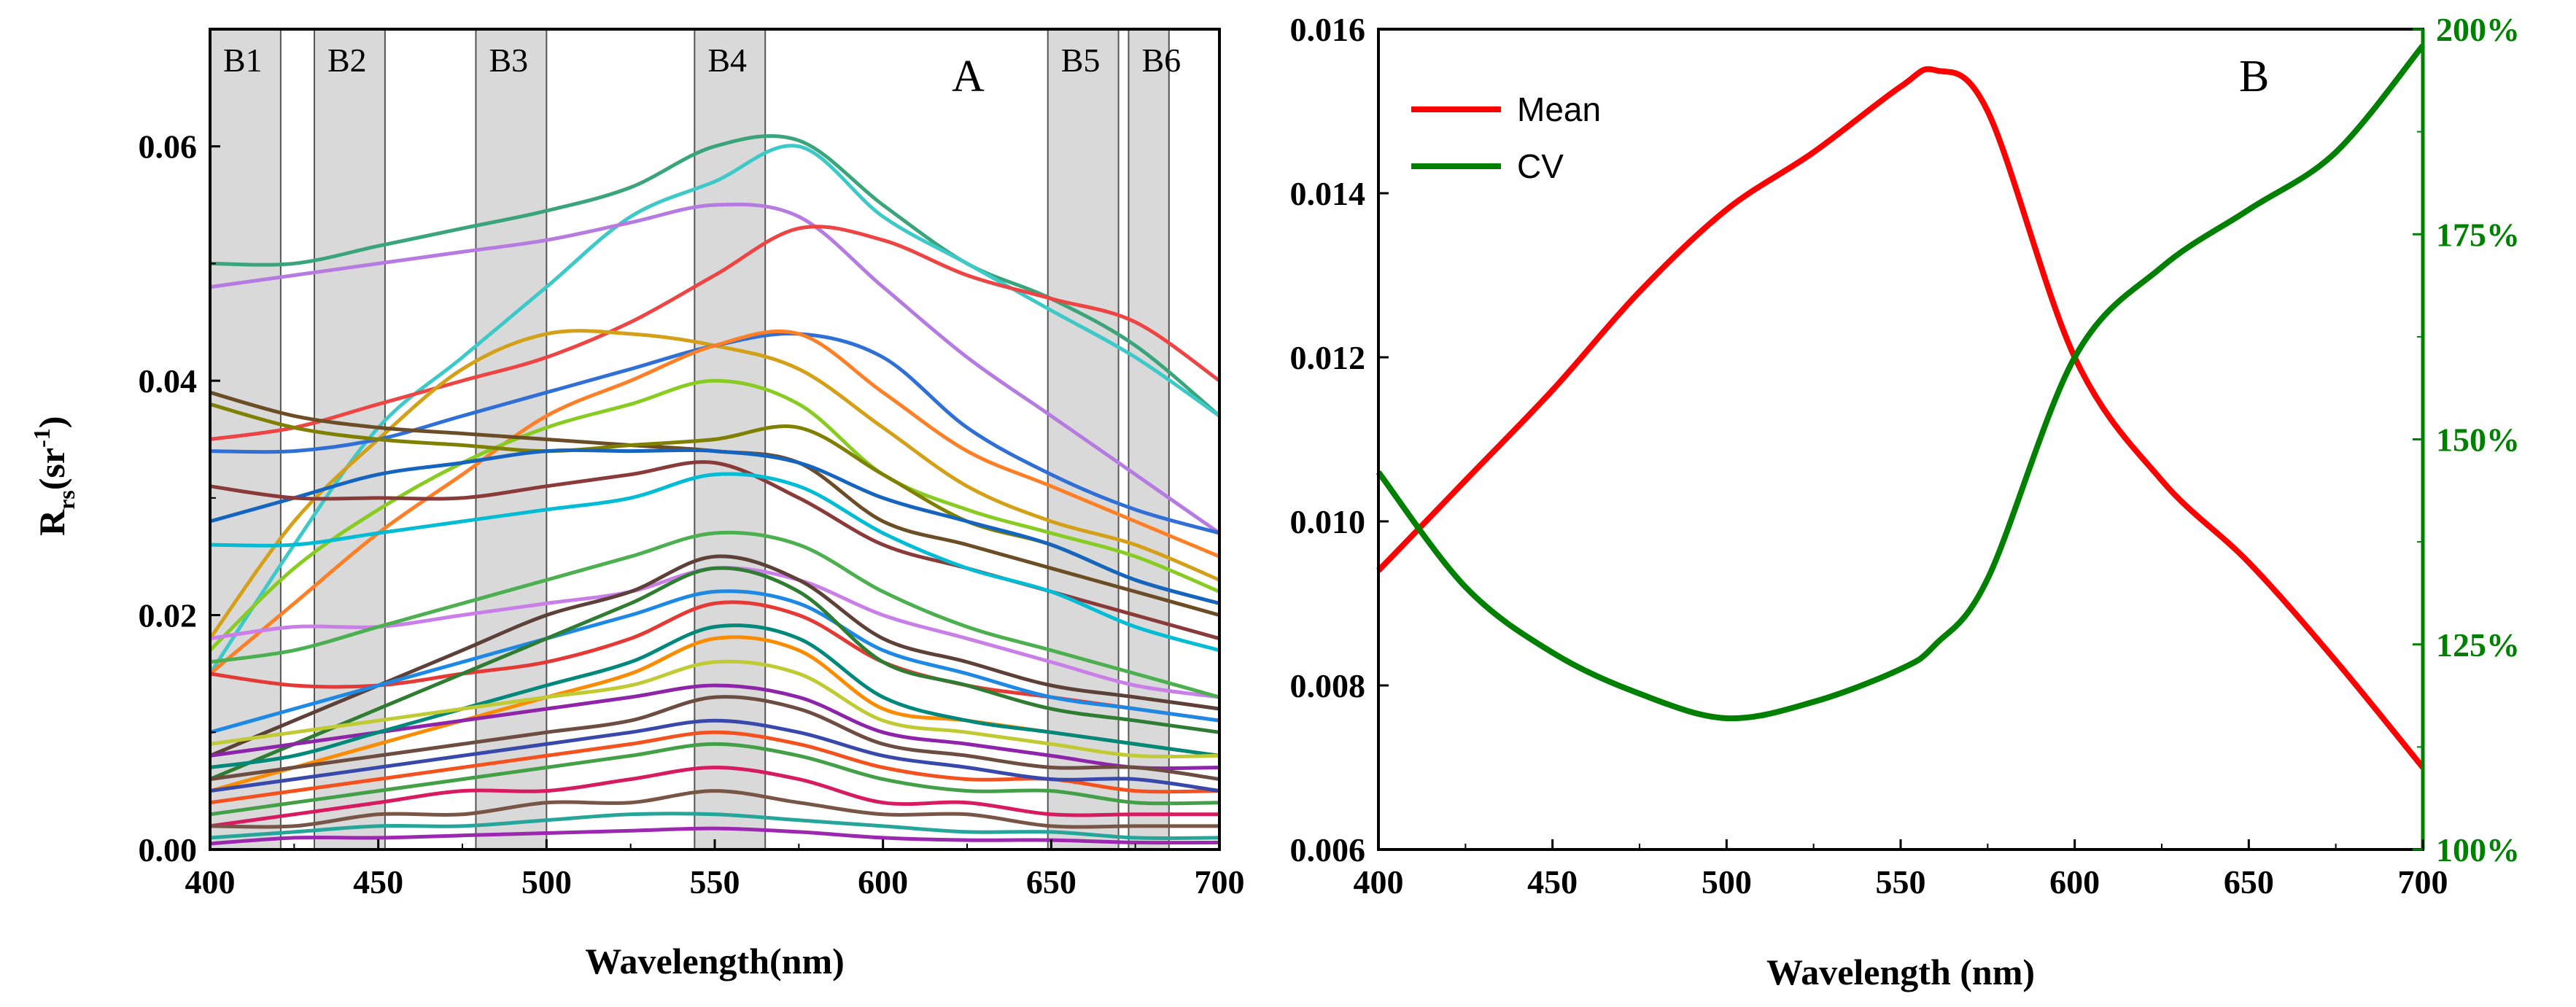 This screenshot has height=1007, width=2576. I want to click on panel-b-x-axis-title: Wavelength (nm), so click(1901, 972).